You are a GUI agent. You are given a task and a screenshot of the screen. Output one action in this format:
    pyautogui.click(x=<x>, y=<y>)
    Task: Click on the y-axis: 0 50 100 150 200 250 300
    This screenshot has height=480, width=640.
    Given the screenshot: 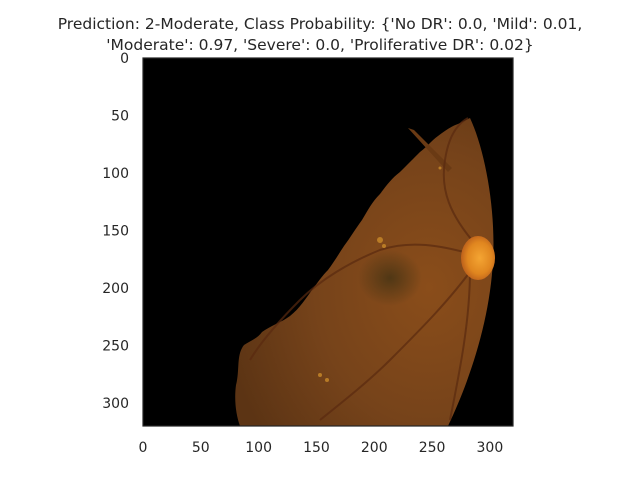 What is the action you would take?
    pyautogui.click(x=115, y=231)
    